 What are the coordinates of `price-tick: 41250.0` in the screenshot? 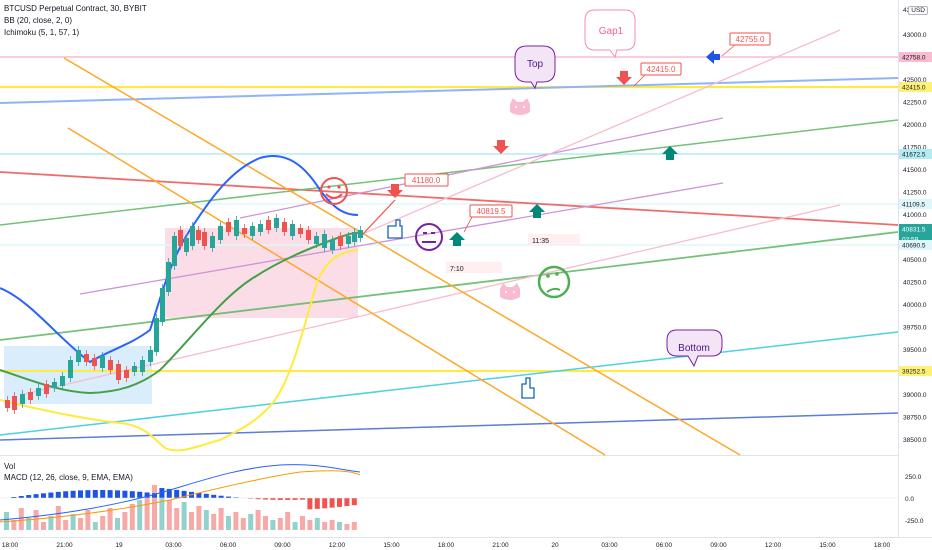 It's located at (915, 193).